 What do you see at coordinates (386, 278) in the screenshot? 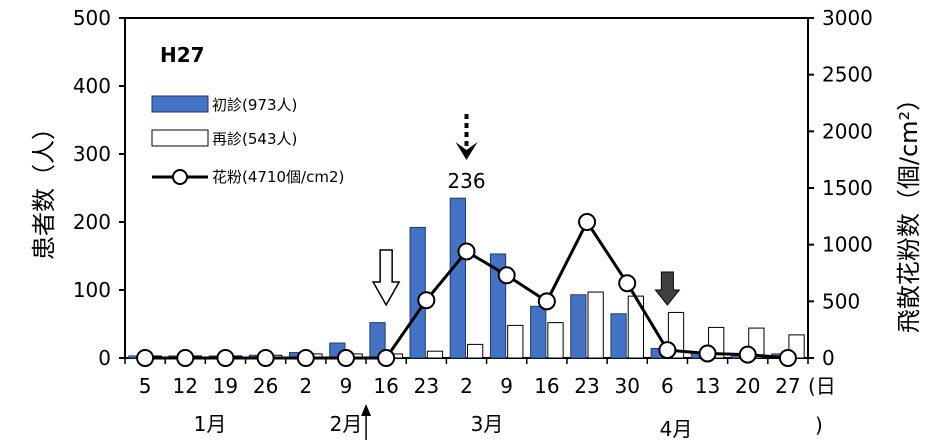
I see `hollow-down-arrow` at bounding box center [386, 278].